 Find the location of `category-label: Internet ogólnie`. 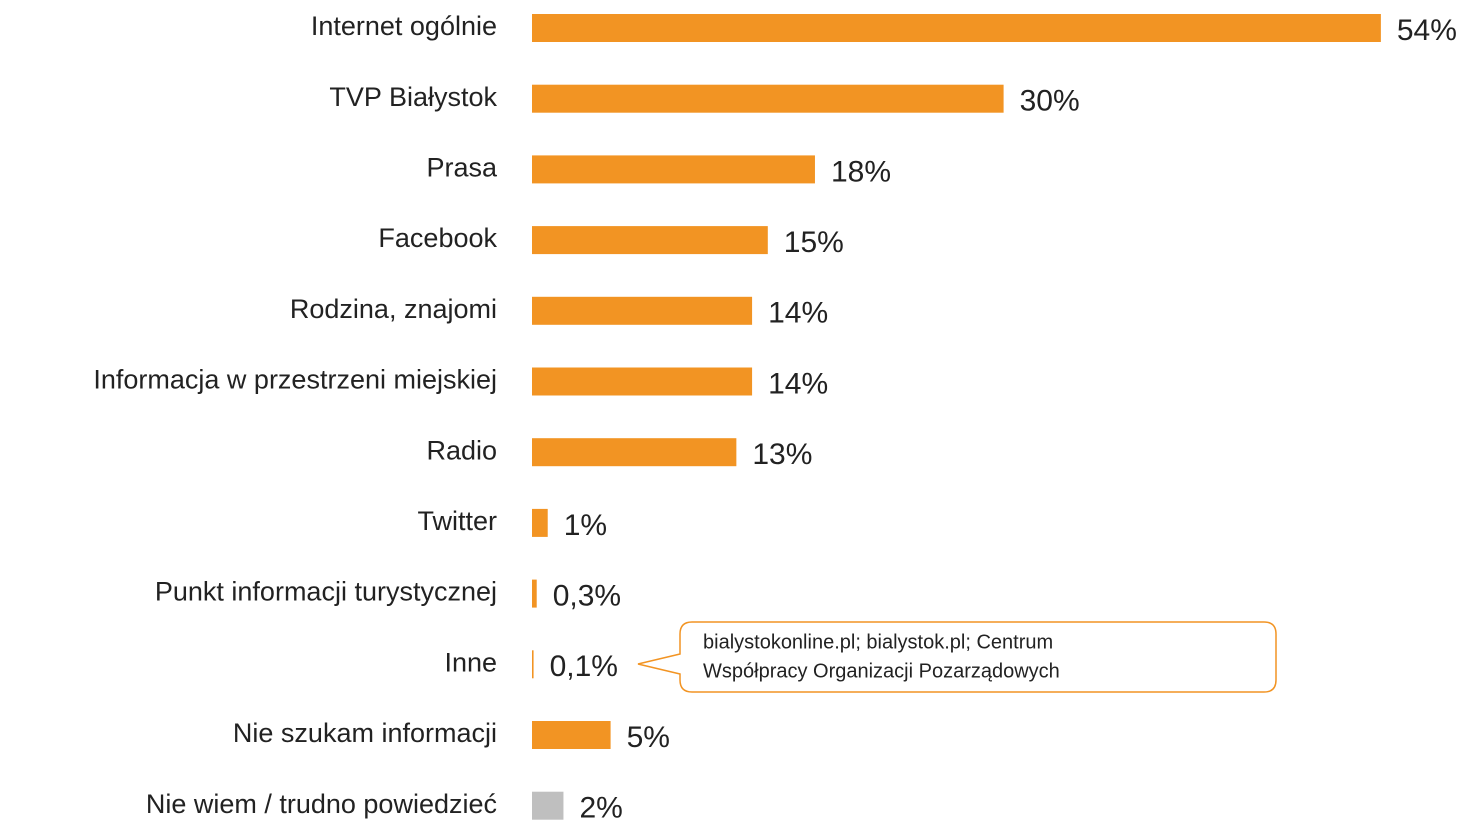

category-label: Internet ogólnie is located at coordinates (404, 26).